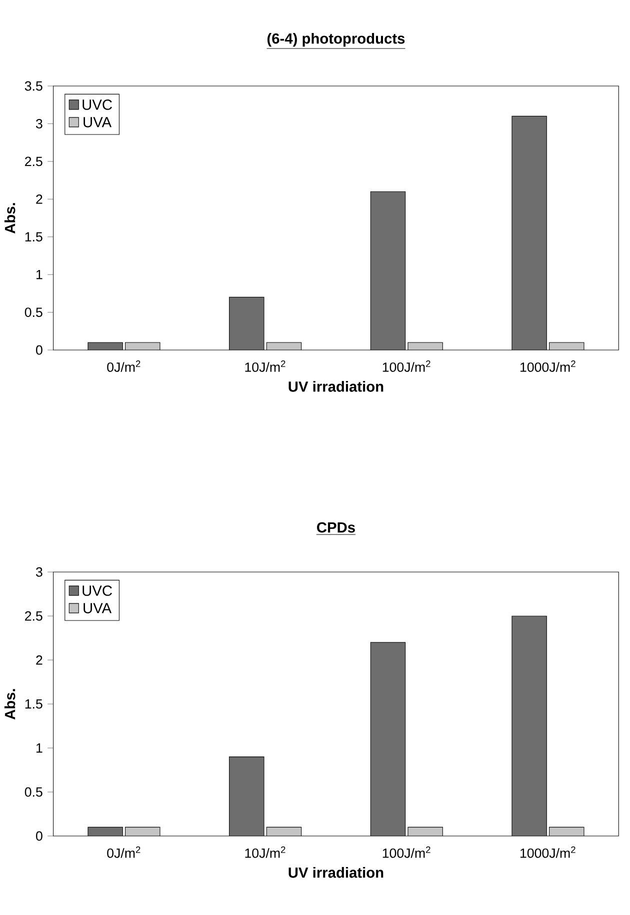 Image resolution: width=630 pixels, height=915 pixels. I want to click on y-tick-label: 3.5, so click(33, 86).